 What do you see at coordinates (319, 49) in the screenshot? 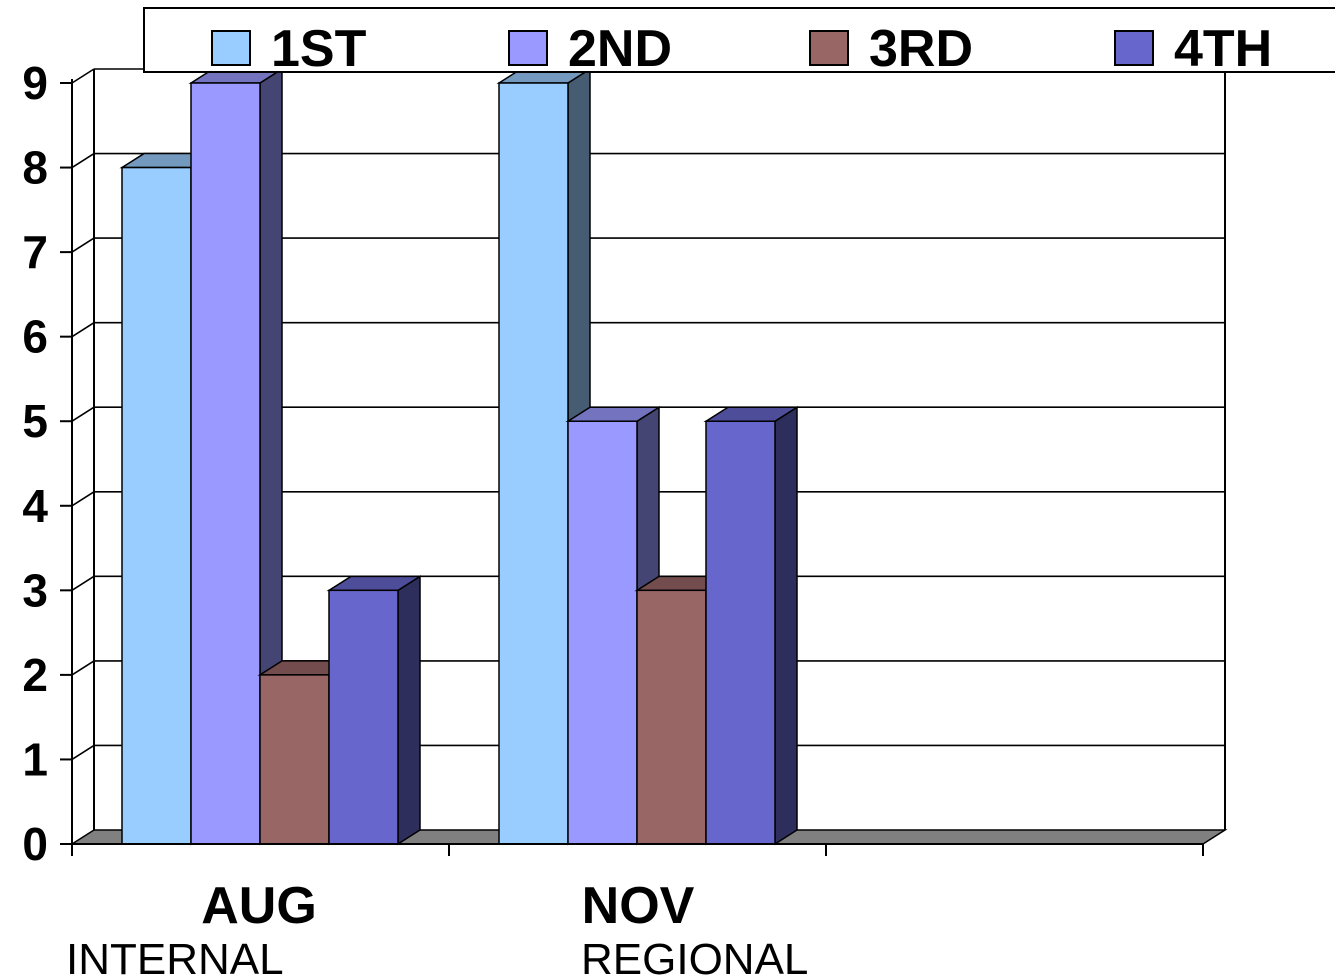
I see `legend-label: 1ST` at bounding box center [319, 49].